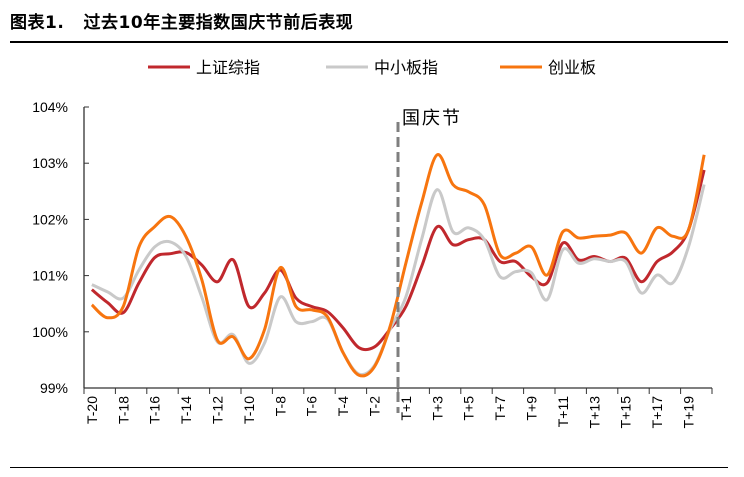 This screenshot has height=477, width=744. What do you see at coordinates (186, 410) in the screenshot?
I see `x-tick-label: T-14` at bounding box center [186, 410].